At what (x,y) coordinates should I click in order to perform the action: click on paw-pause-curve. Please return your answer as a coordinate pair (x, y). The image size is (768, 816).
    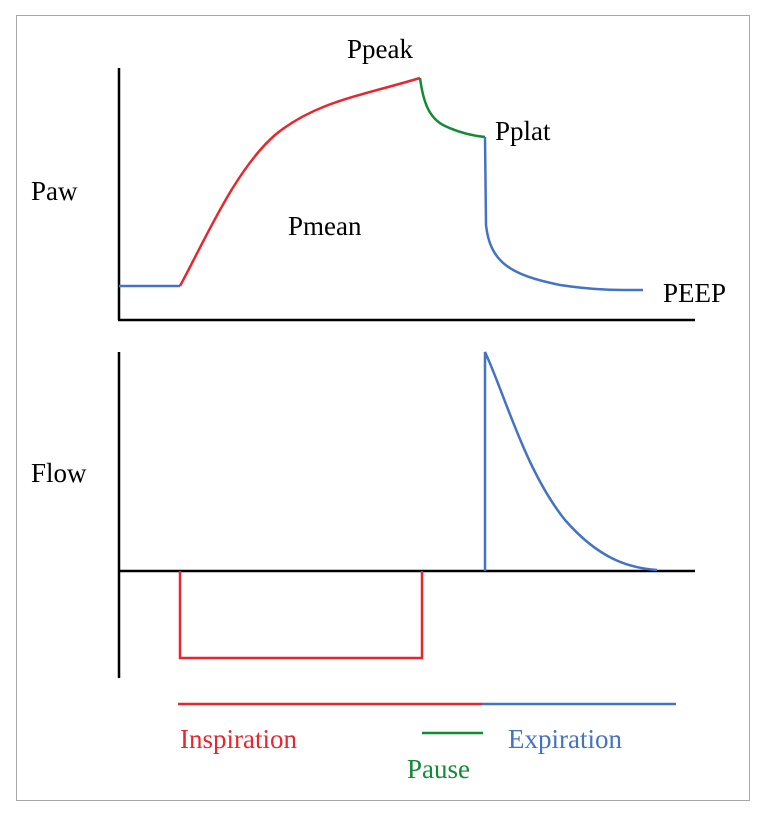
    Looking at the image, I should click on (452, 108).